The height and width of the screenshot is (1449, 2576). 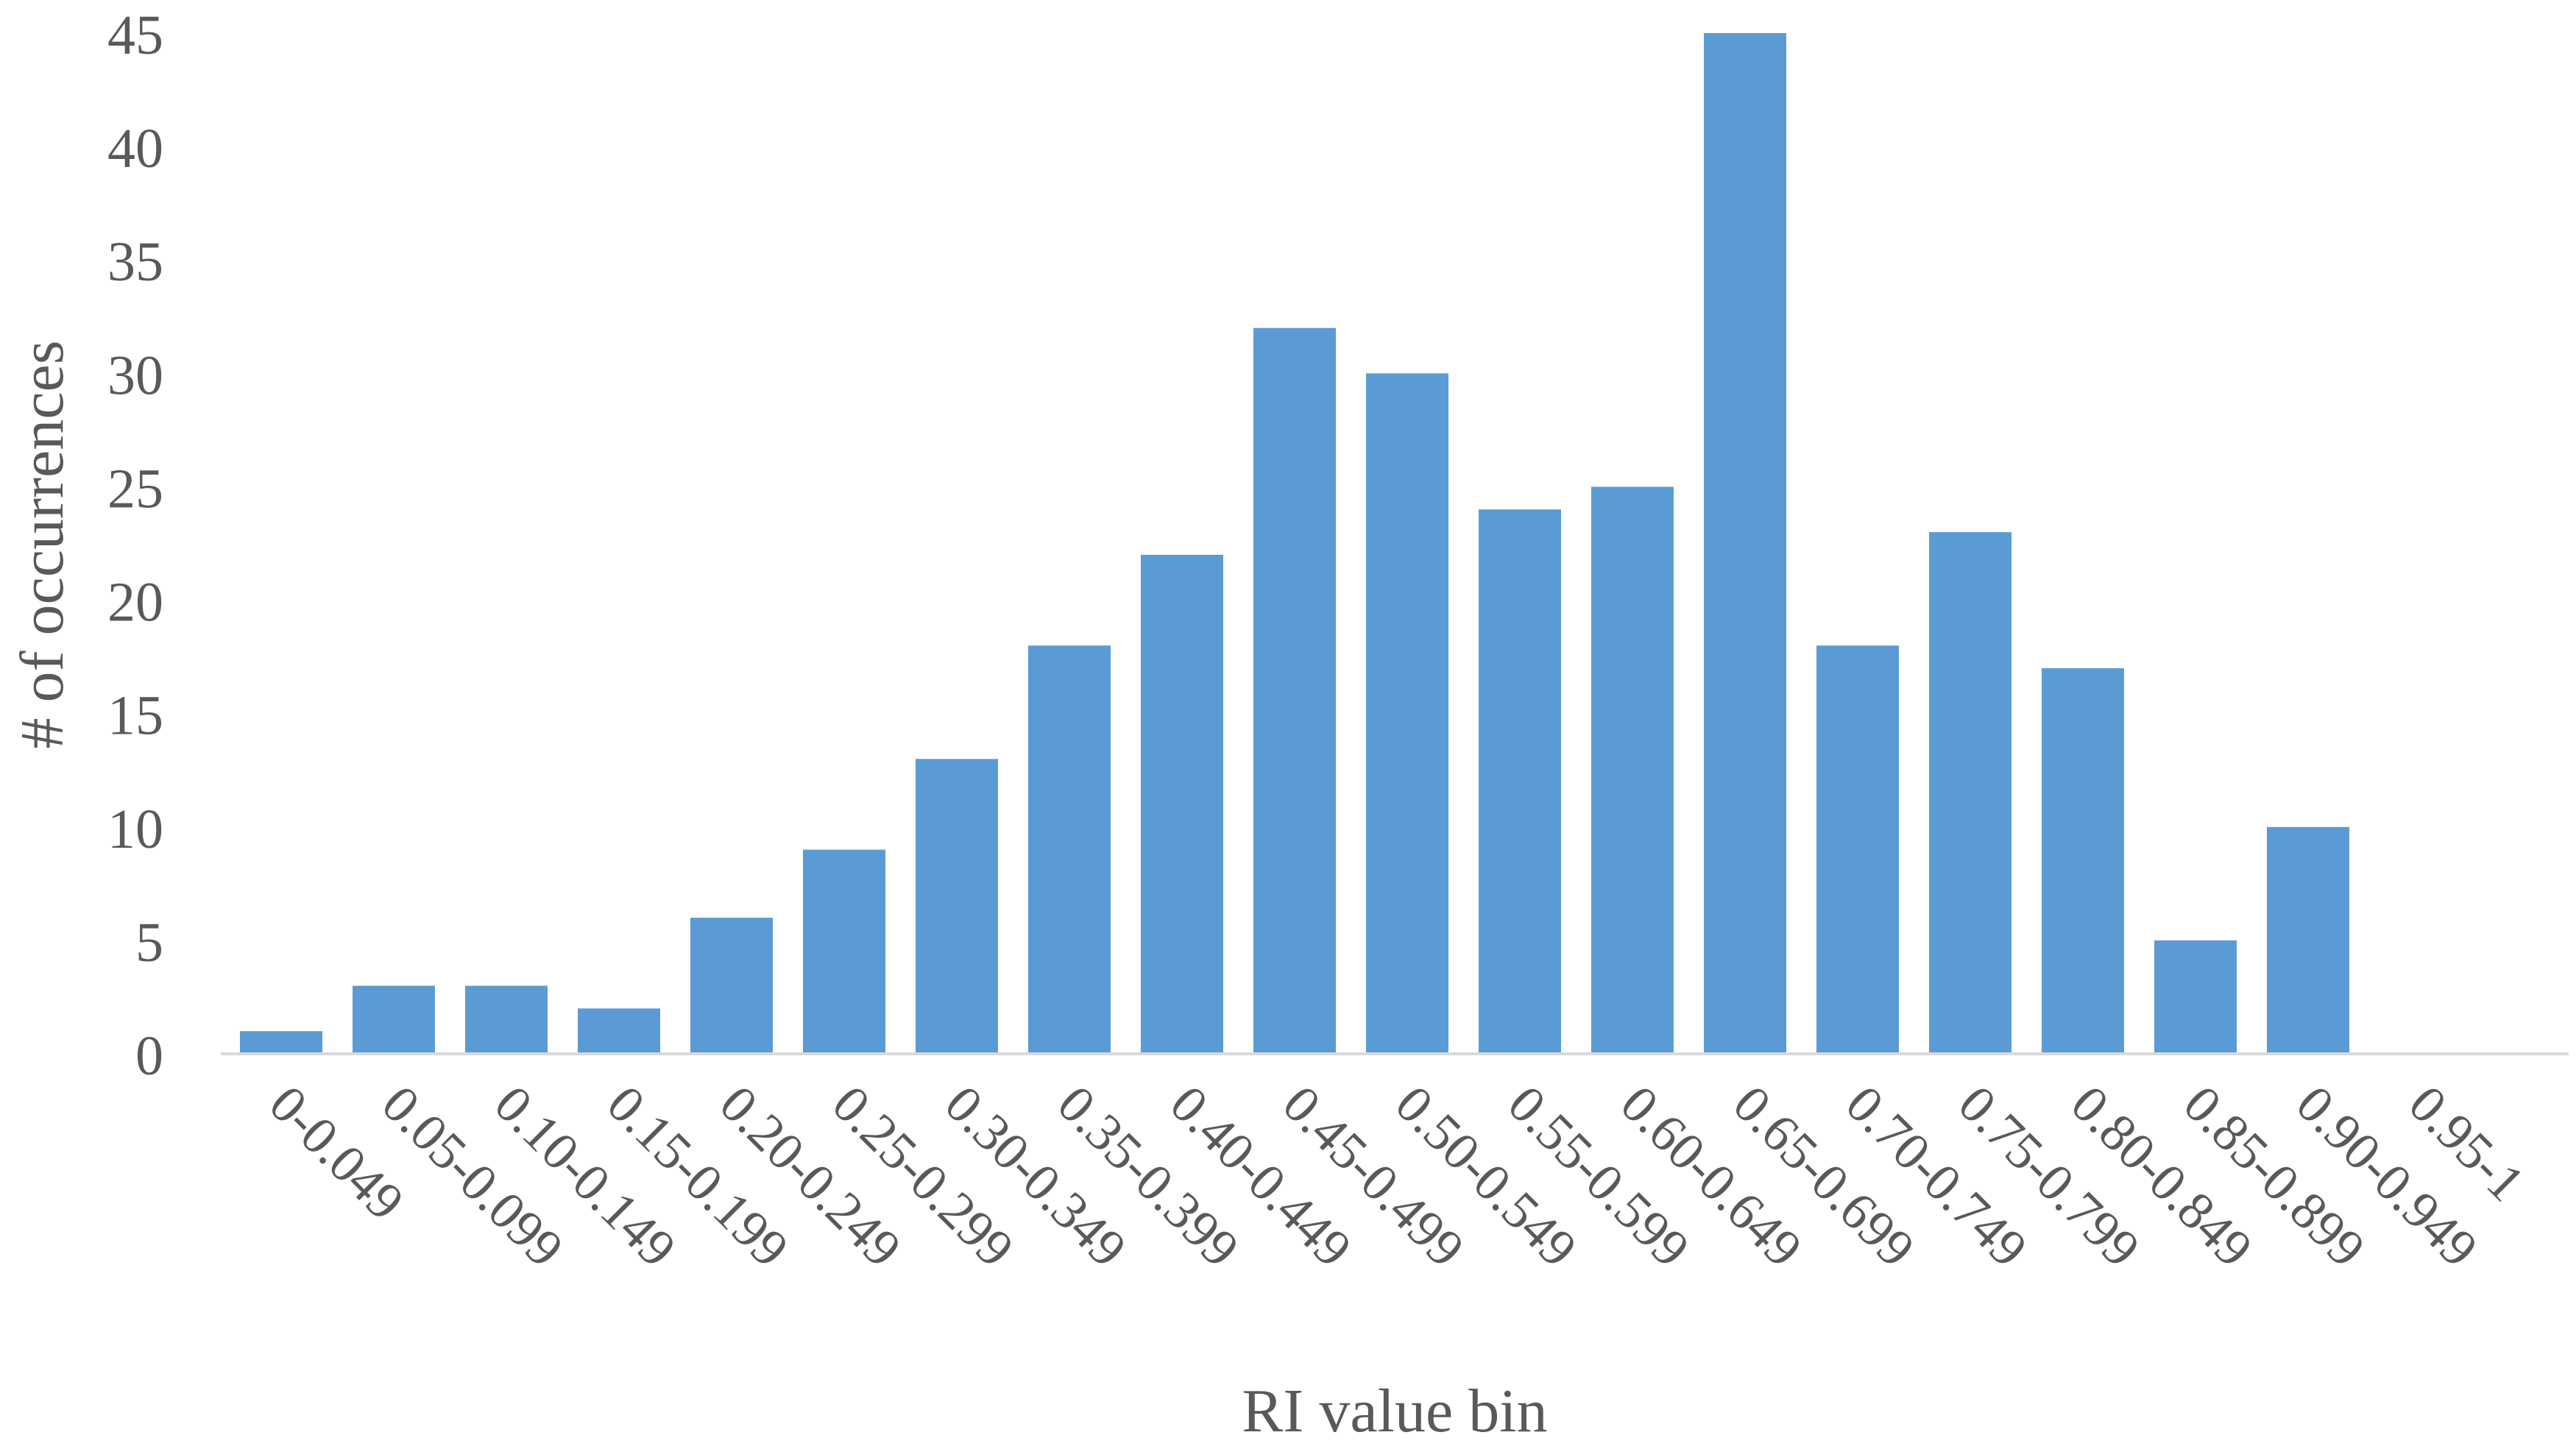 What do you see at coordinates (1182, 804) in the screenshot?
I see `bar-0.40-0.449` at bounding box center [1182, 804].